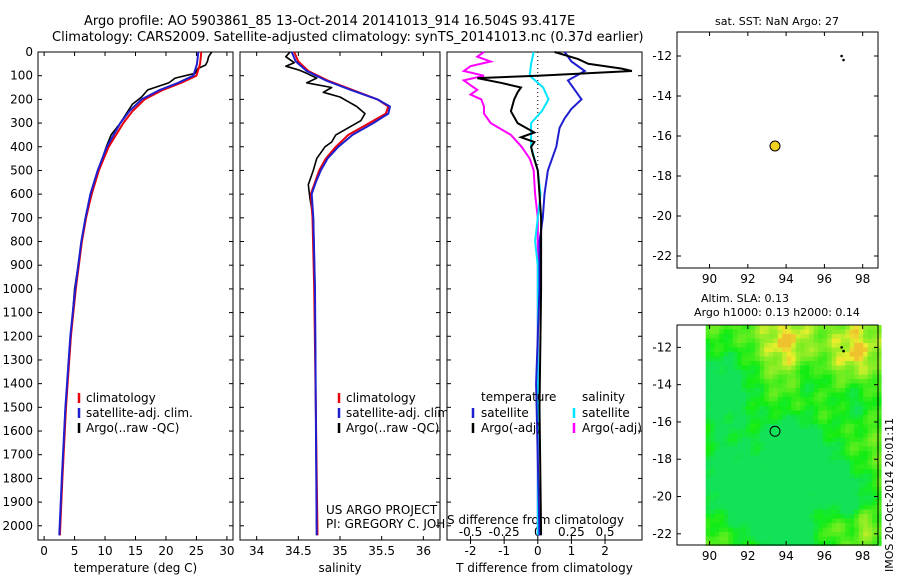 The width and height of the screenshot is (900, 580). What do you see at coordinates (561, 293) in the screenshot?
I see `series-temperature-satellite-line` at bounding box center [561, 293].